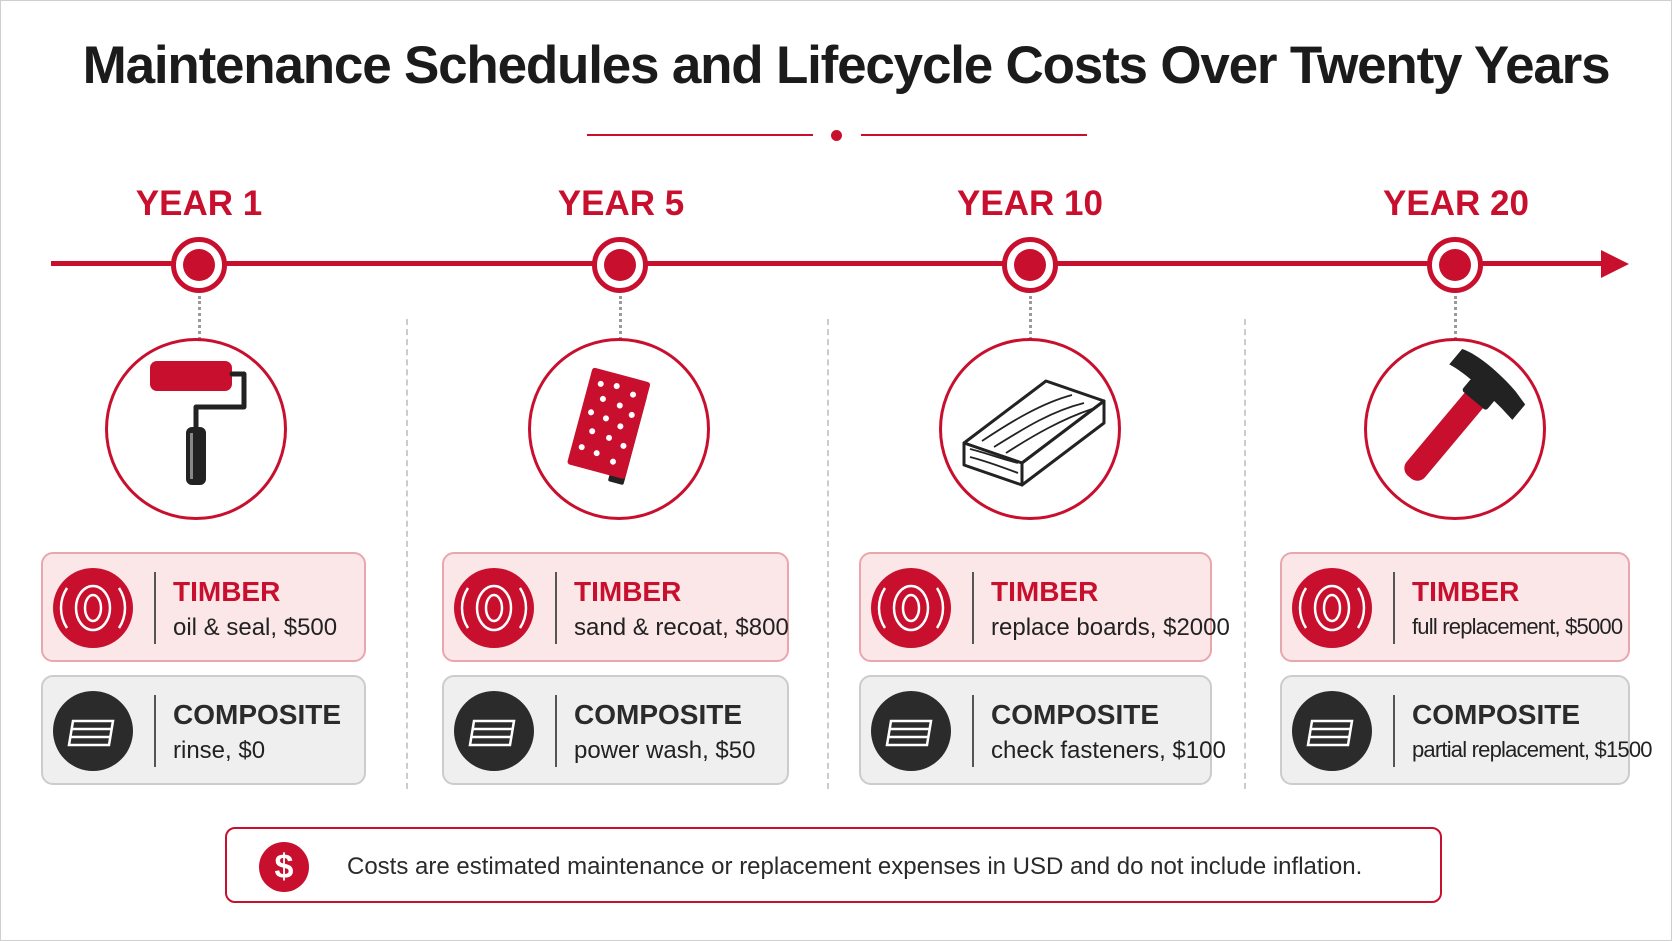  Describe the element at coordinates (665, 750) in the screenshot. I see `maintenance-task: power wash, $50` at that location.